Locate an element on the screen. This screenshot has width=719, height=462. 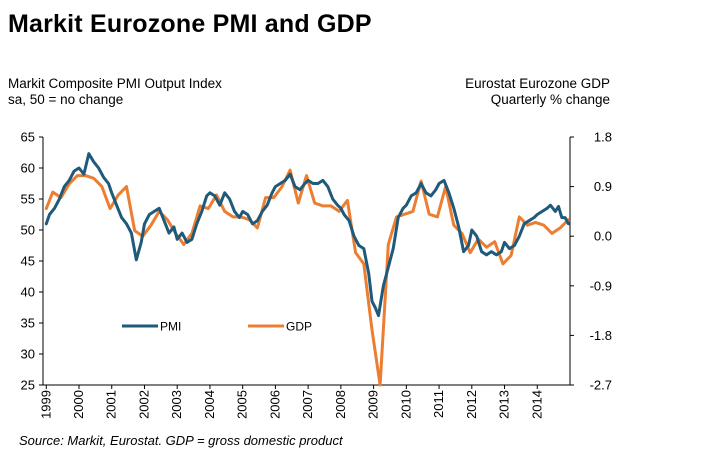
right-axis-title: Eurostat Eurozone GDP Quarterly % change is located at coordinates (537, 92).